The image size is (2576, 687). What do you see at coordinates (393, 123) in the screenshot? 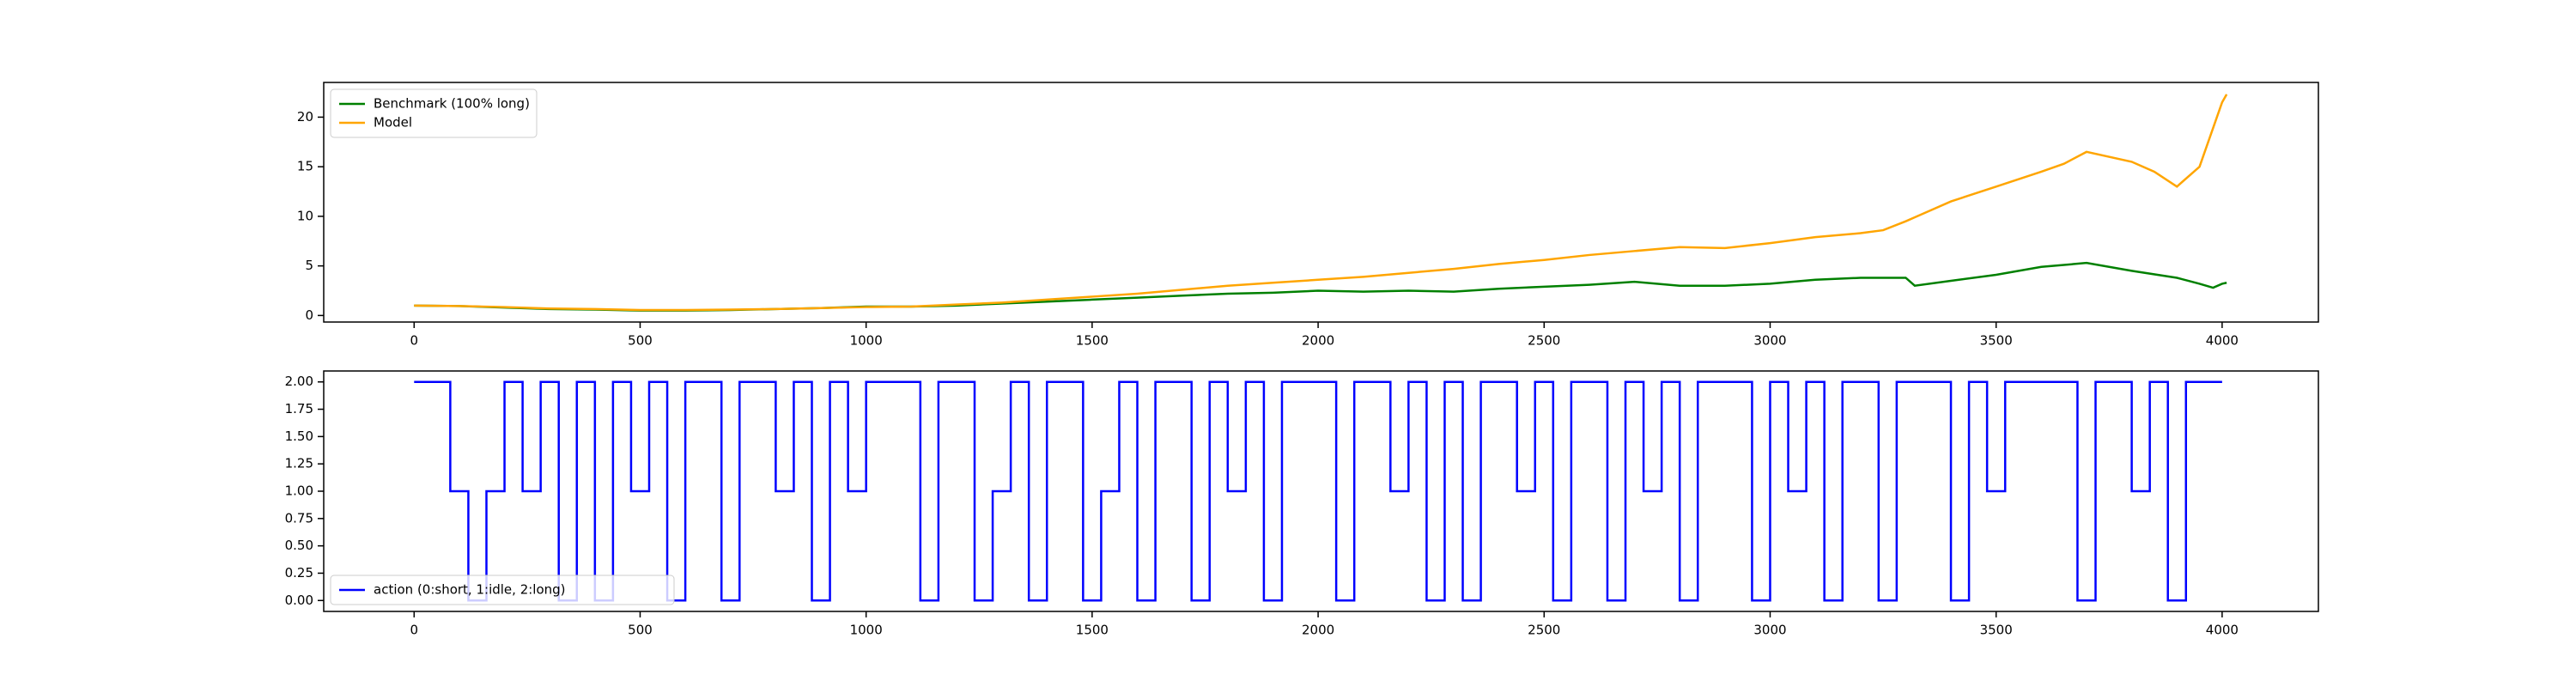
I see `legend-label: Model` at bounding box center [393, 123].